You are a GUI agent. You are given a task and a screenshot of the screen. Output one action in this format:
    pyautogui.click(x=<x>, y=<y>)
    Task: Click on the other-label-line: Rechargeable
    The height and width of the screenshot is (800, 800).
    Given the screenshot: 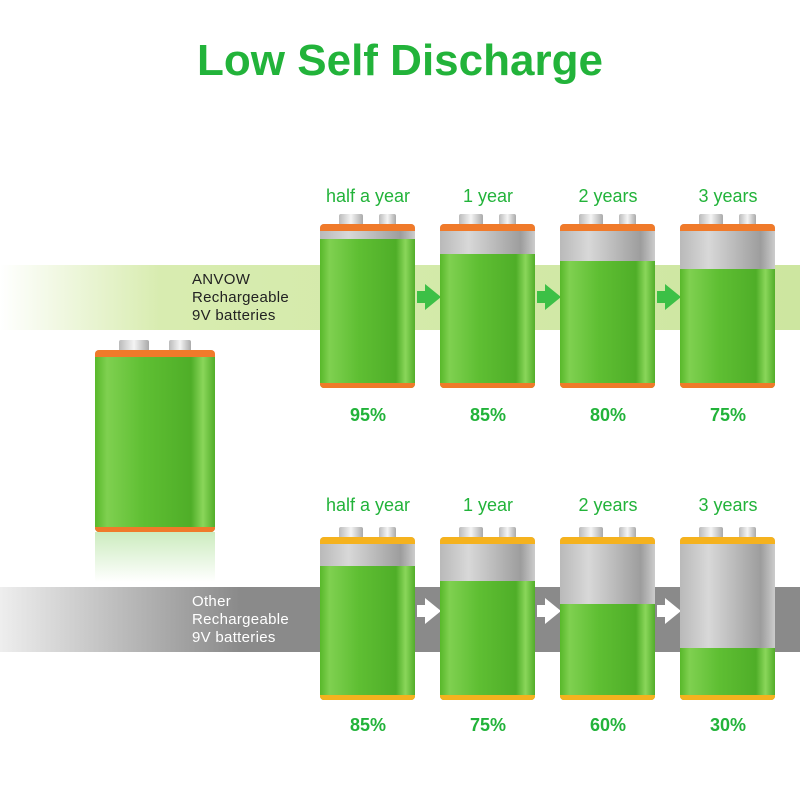 What is the action you would take?
    pyautogui.click(x=240, y=619)
    